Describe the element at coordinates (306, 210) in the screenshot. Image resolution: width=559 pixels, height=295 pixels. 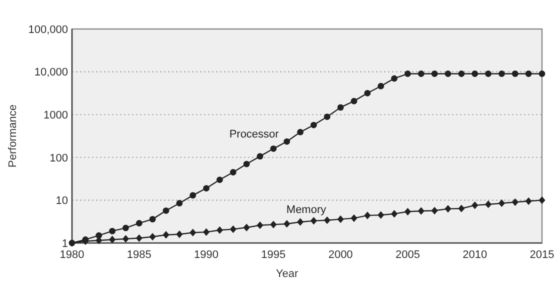
I see `series-label: Memory` at that location.